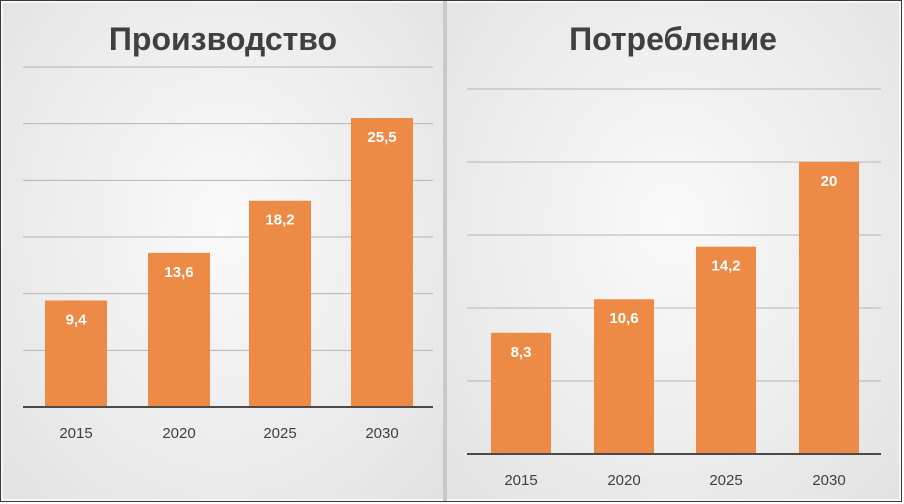  What do you see at coordinates (521, 352) in the screenshot?
I see `data-label-2015: 8,3` at bounding box center [521, 352].